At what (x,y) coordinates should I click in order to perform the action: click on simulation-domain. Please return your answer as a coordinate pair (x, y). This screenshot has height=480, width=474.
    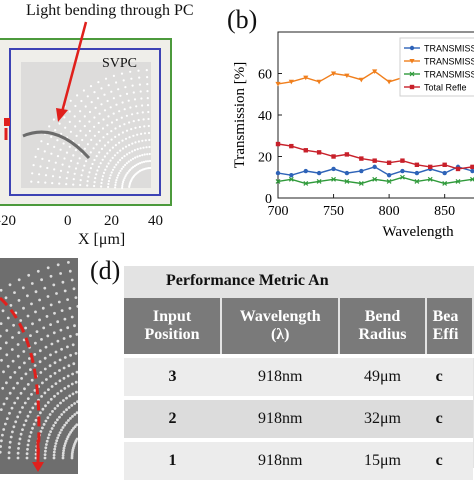
    Looking at the image, I should click on (86, 122).